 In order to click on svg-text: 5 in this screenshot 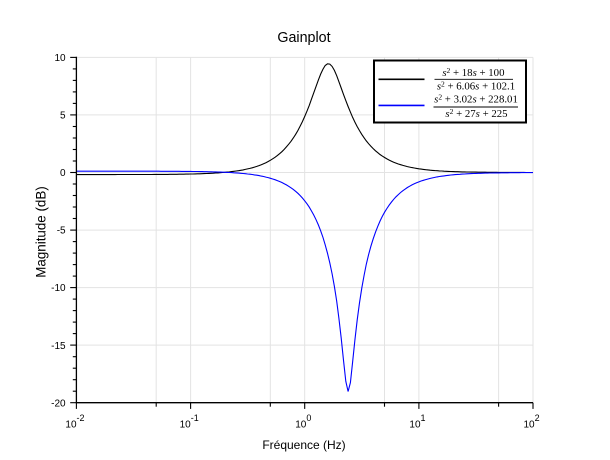, I will do `click(63, 116)`.